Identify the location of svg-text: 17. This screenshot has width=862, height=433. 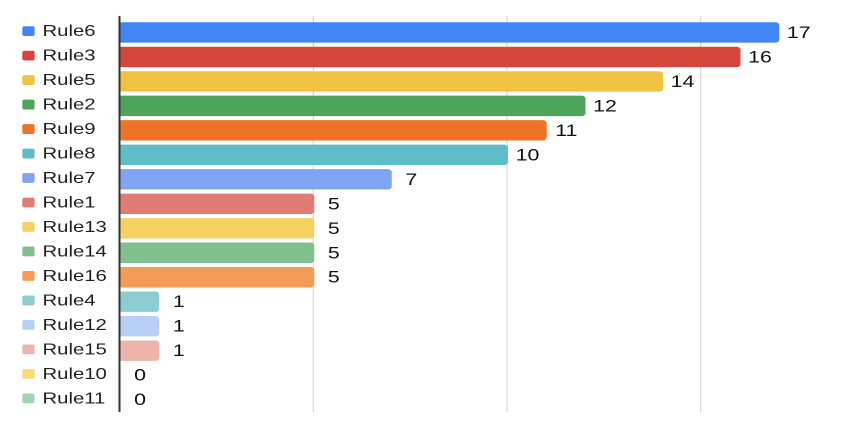
(799, 33).